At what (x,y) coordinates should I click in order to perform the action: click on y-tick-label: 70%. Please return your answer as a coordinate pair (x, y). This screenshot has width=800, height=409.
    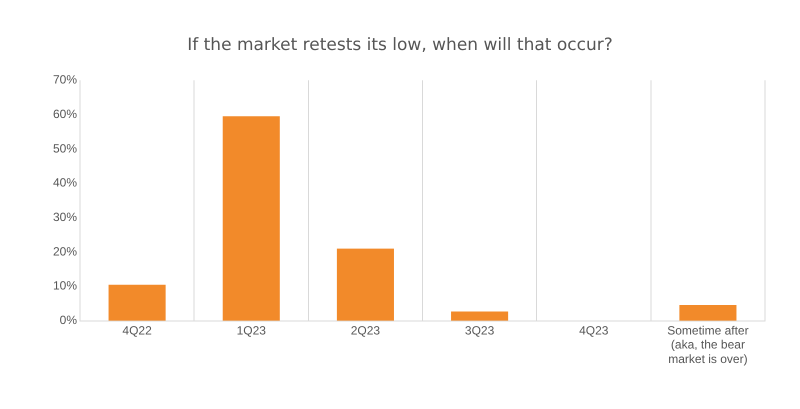
    Looking at the image, I should click on (65, 79).